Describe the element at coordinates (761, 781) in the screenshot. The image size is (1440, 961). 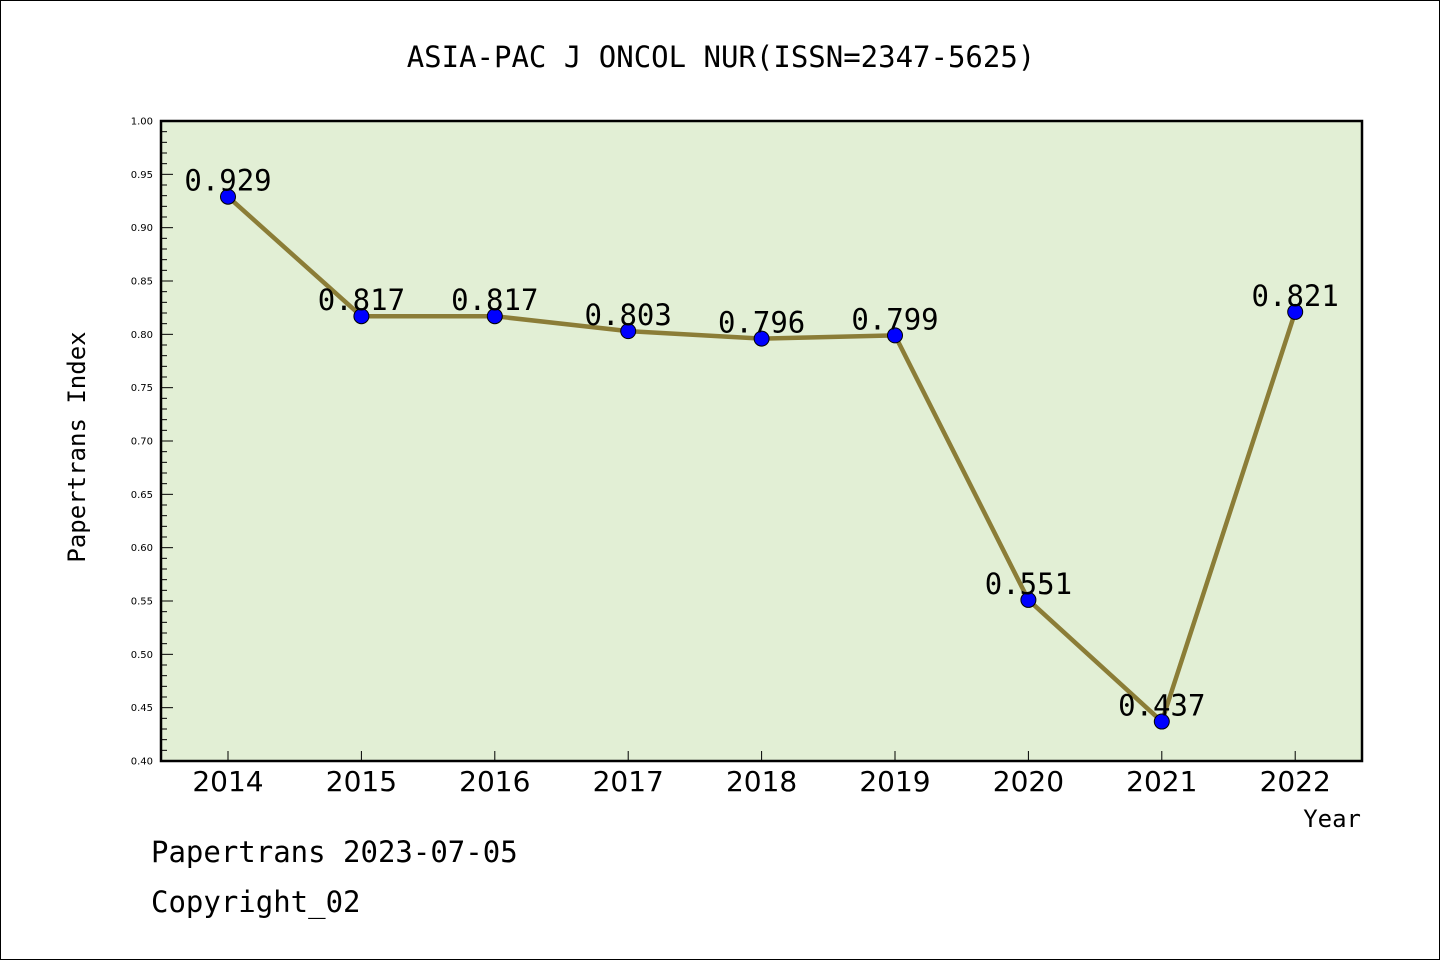
I see `x-tick-label: 2018` at that location.